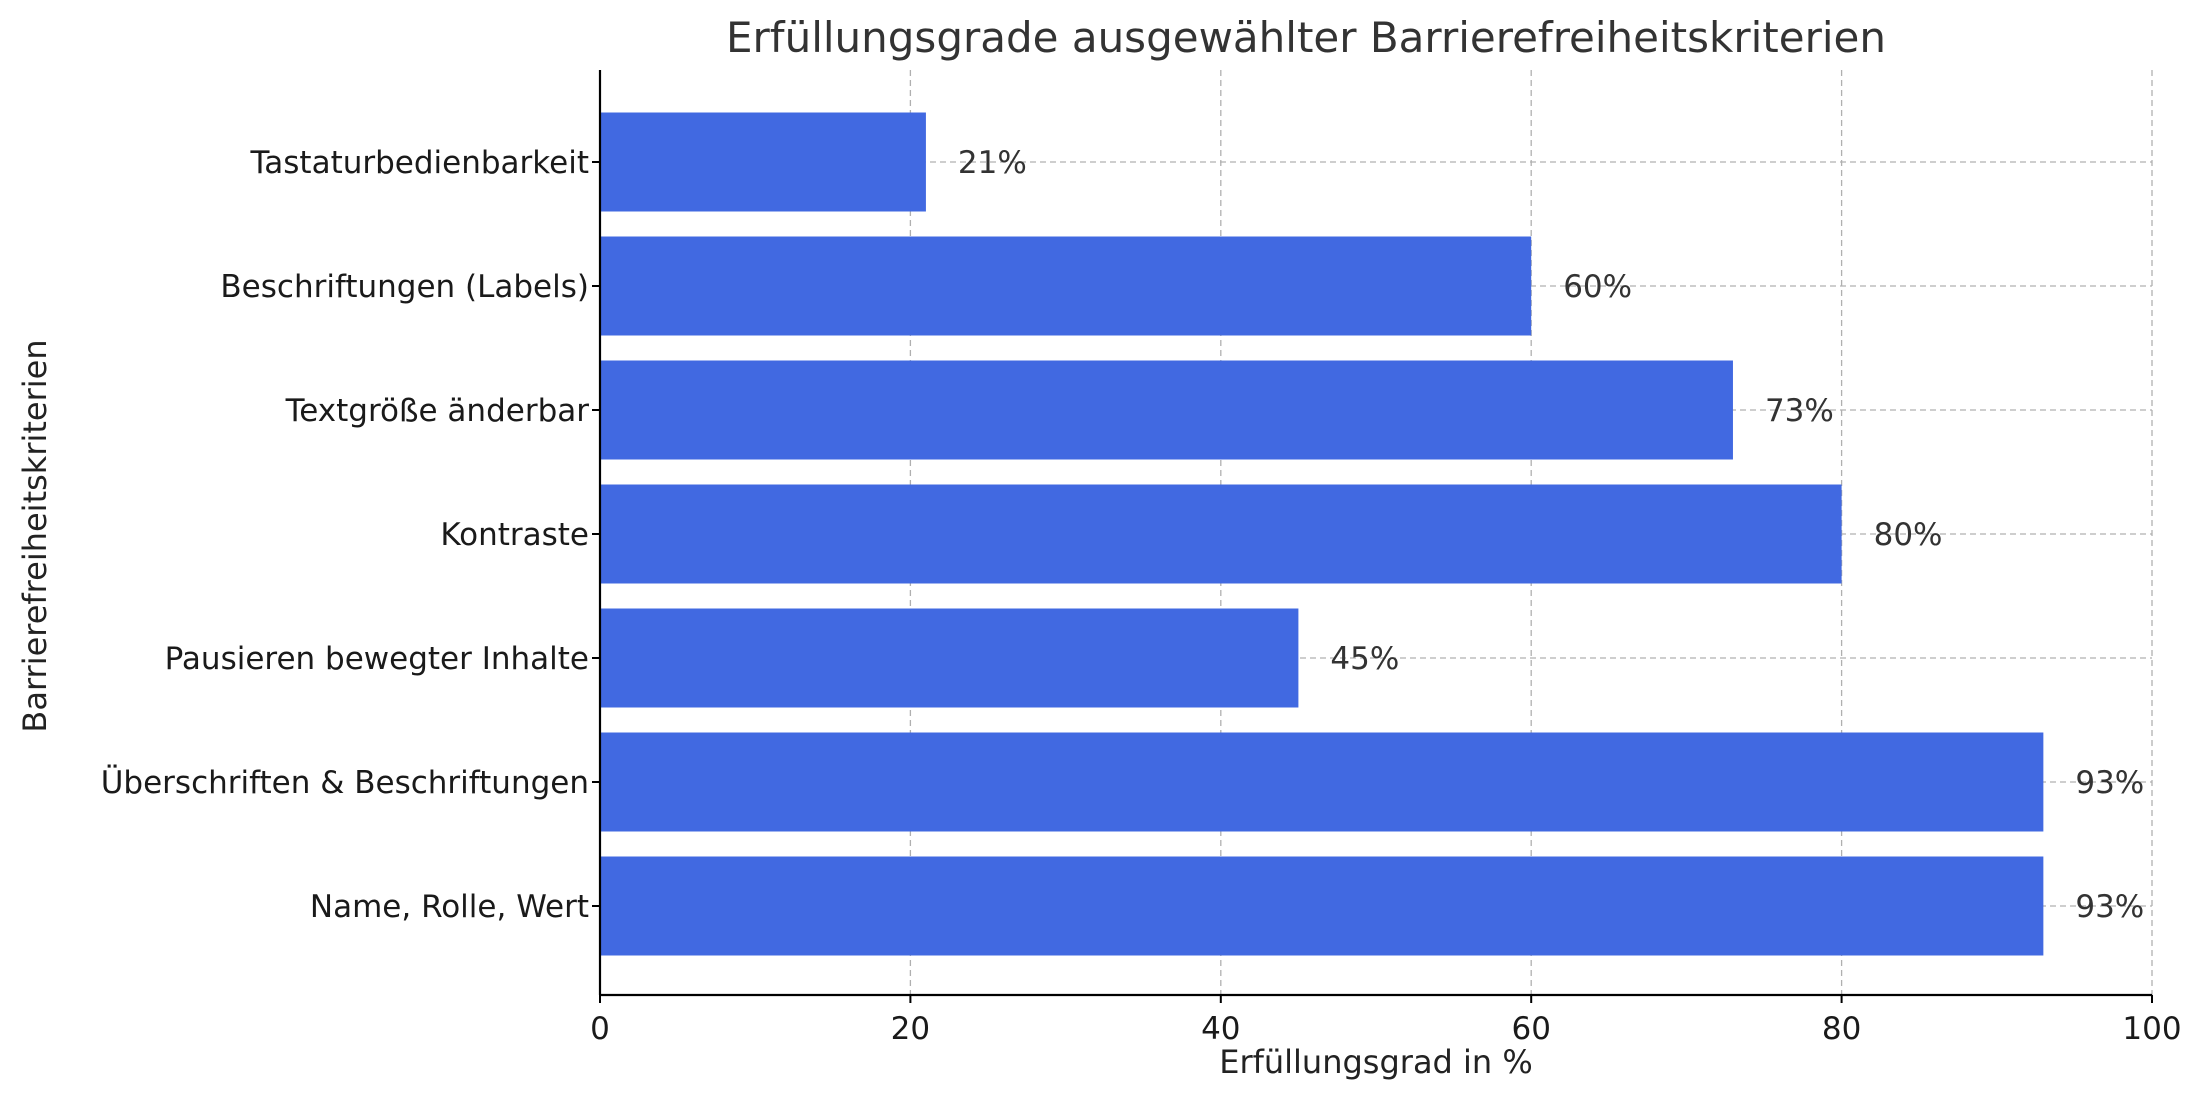 This screenshot has width=2200, height=1101. I want to click on y-tick-label: Tastaturbedienbarkeit, so click(419, 163).